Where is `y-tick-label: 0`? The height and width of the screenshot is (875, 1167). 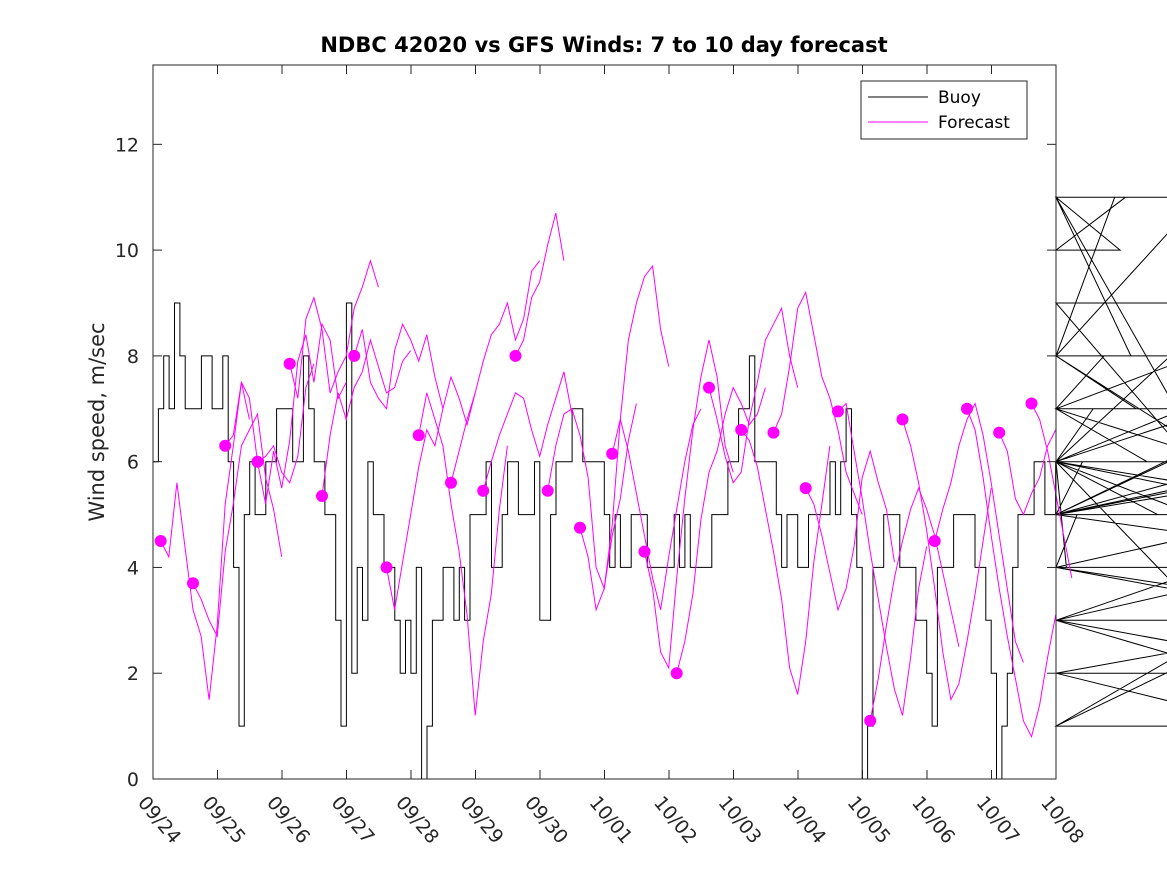 y-tick-label: 0 is located at coordinates (133, 780).